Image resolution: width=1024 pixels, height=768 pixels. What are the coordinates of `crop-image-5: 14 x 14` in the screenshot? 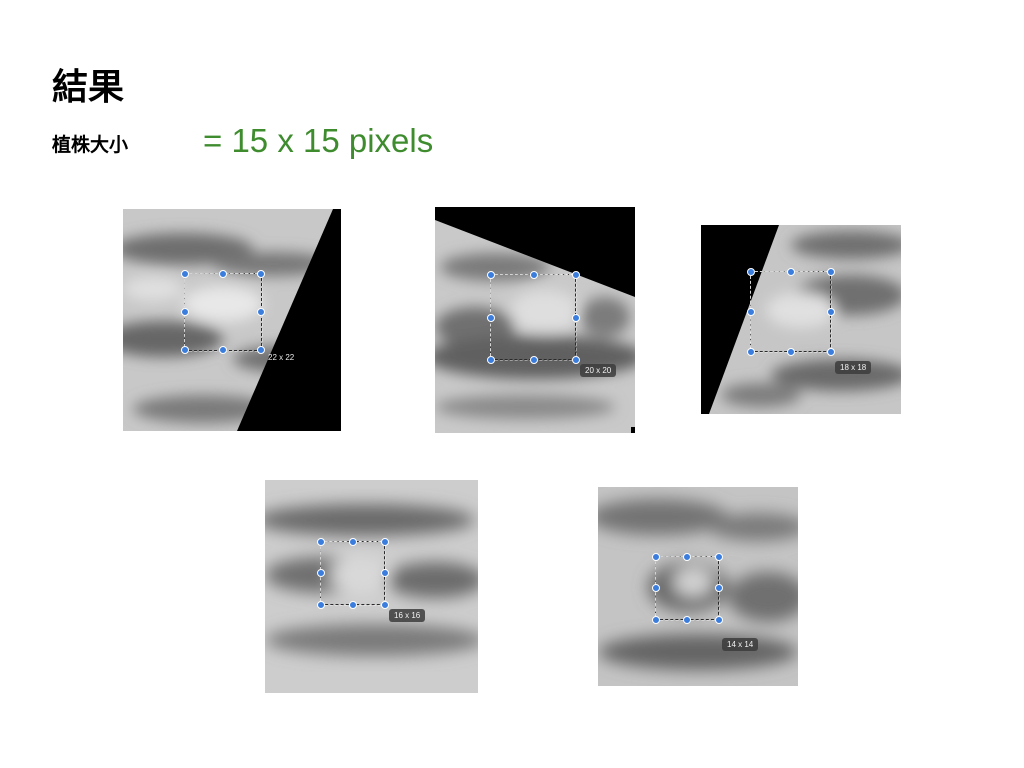 It's located at (698, 586).